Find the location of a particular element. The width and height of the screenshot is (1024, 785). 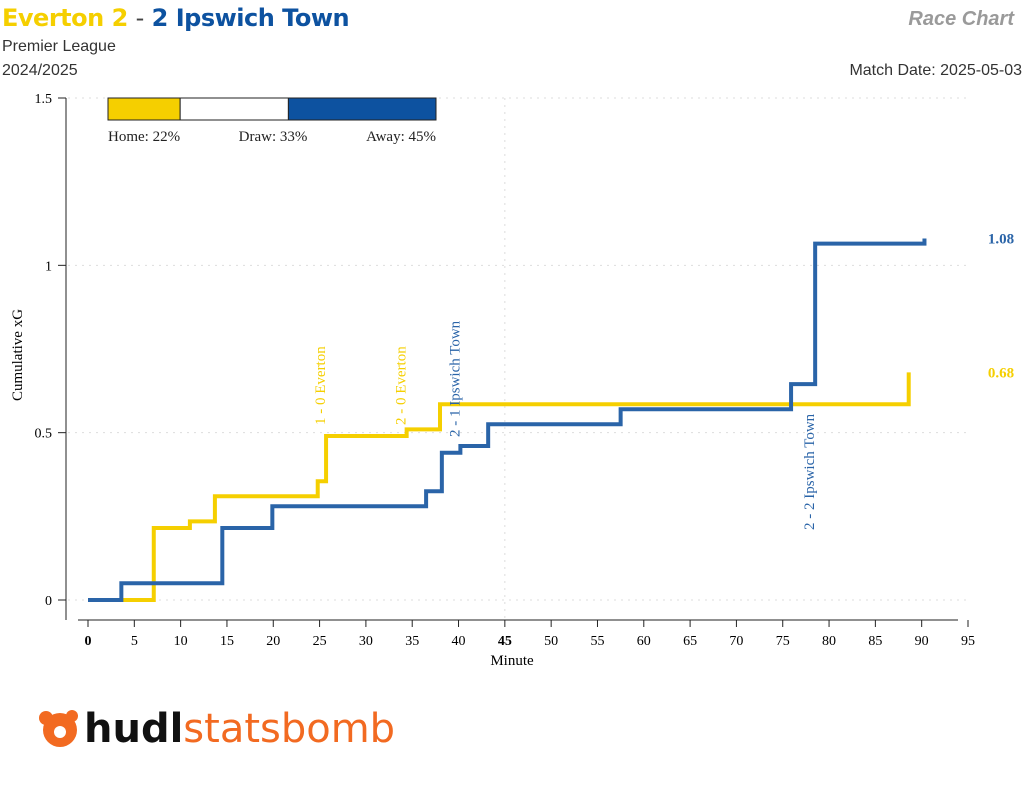

x-tick-label: 70 is located at coordinates (736, 641).